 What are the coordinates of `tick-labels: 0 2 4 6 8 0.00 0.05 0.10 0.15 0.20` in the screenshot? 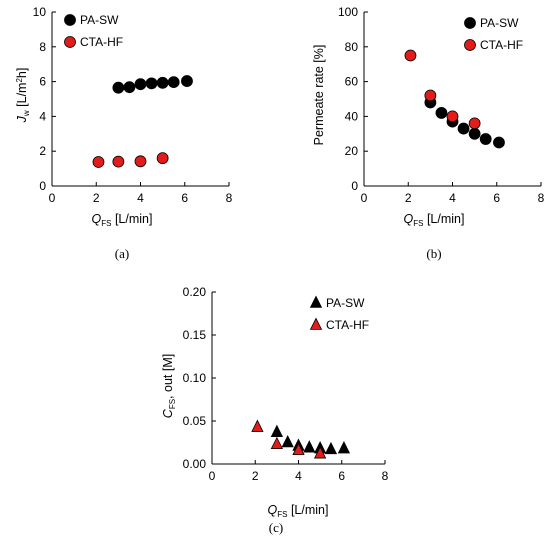 It's located at (286, 384).